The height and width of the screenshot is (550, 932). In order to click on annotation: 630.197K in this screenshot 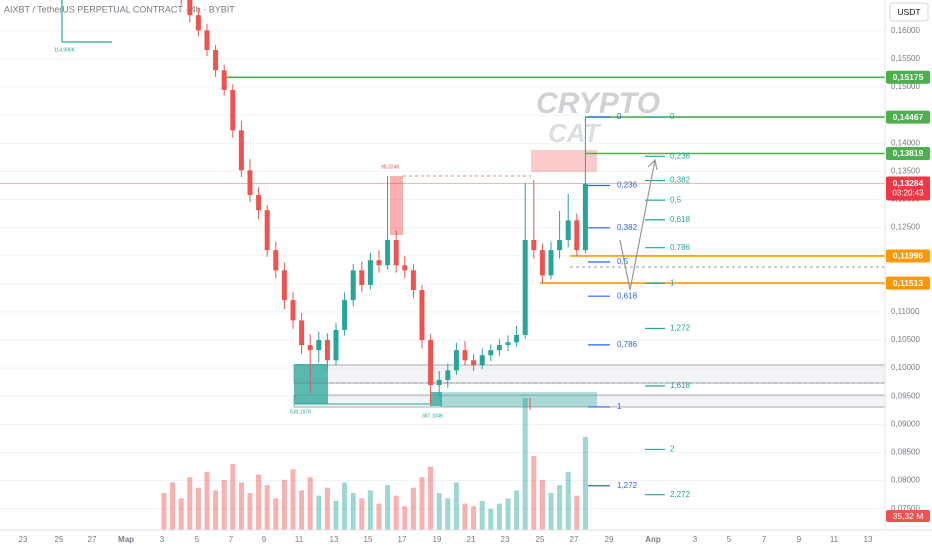, I will do `click(301, 412)`.